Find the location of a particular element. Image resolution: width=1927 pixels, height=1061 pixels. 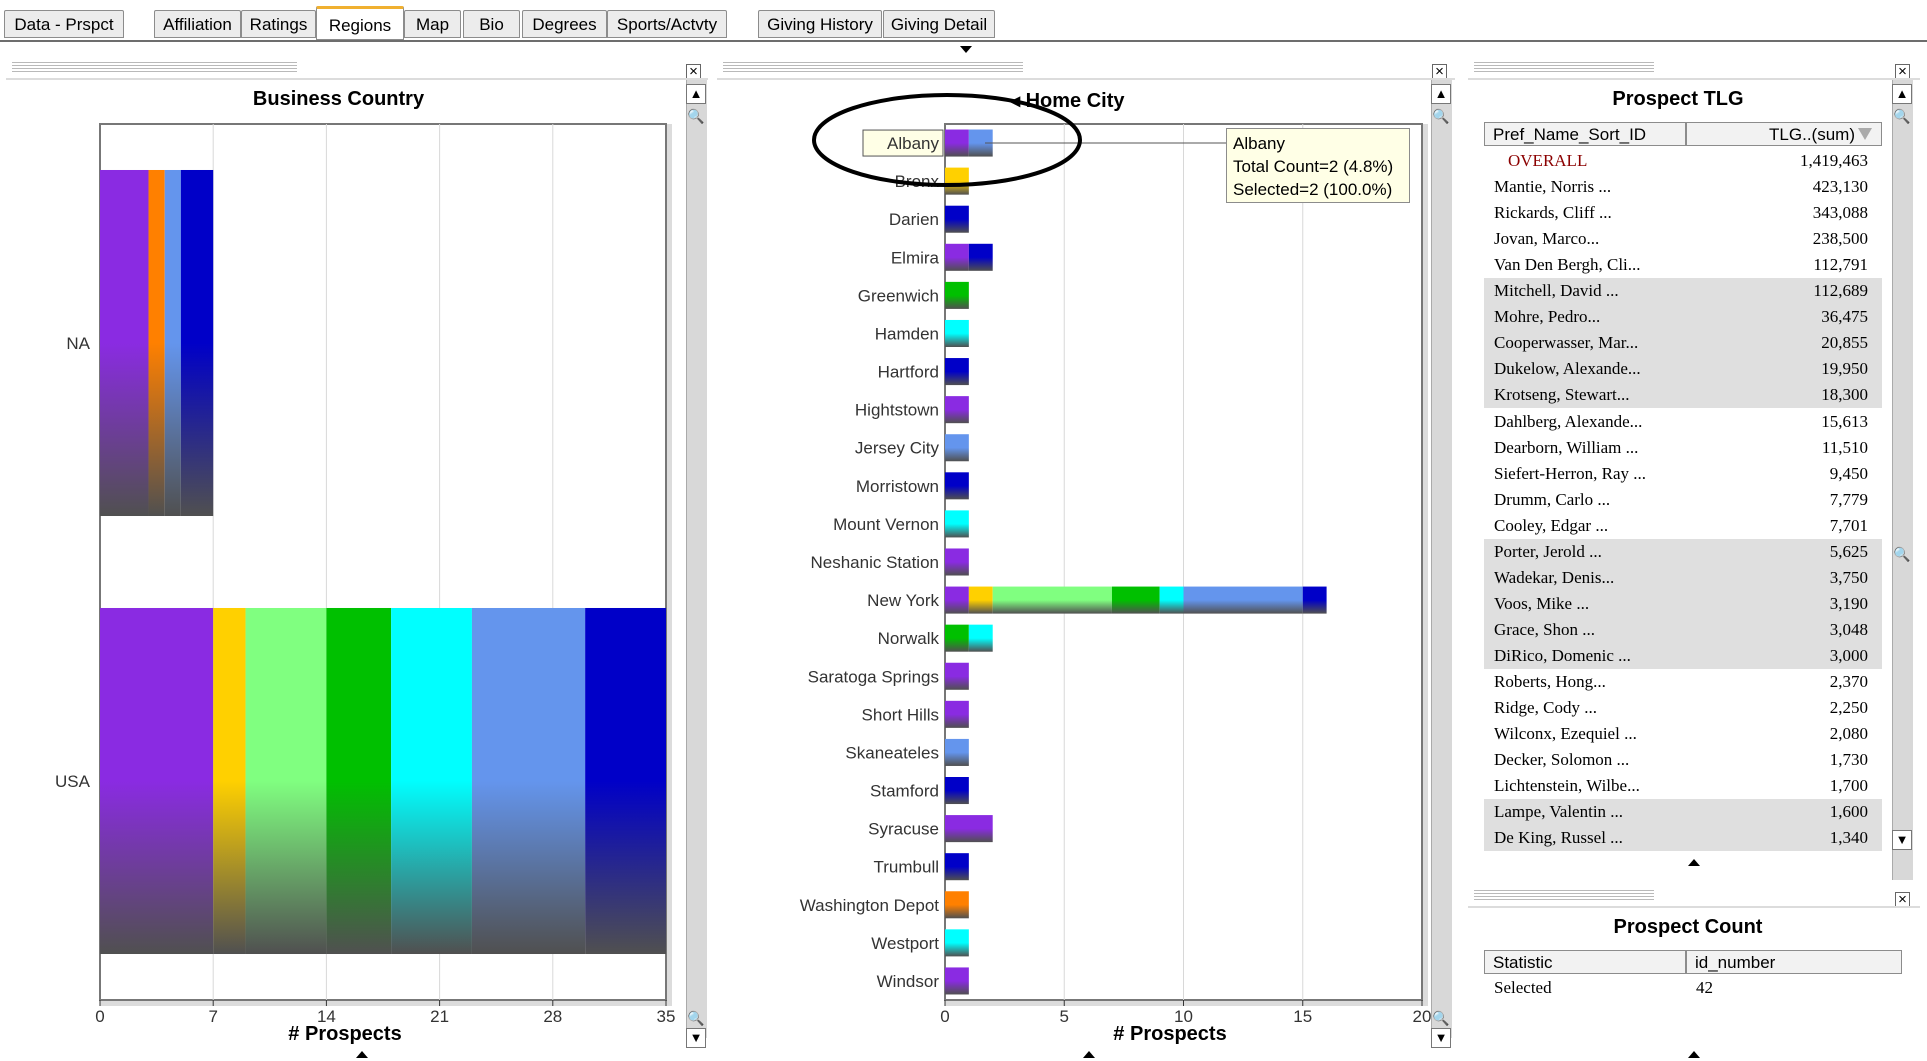

table-row: Van Den Bergh, Cli... 112,791 is located at coordinates (1683, 265).